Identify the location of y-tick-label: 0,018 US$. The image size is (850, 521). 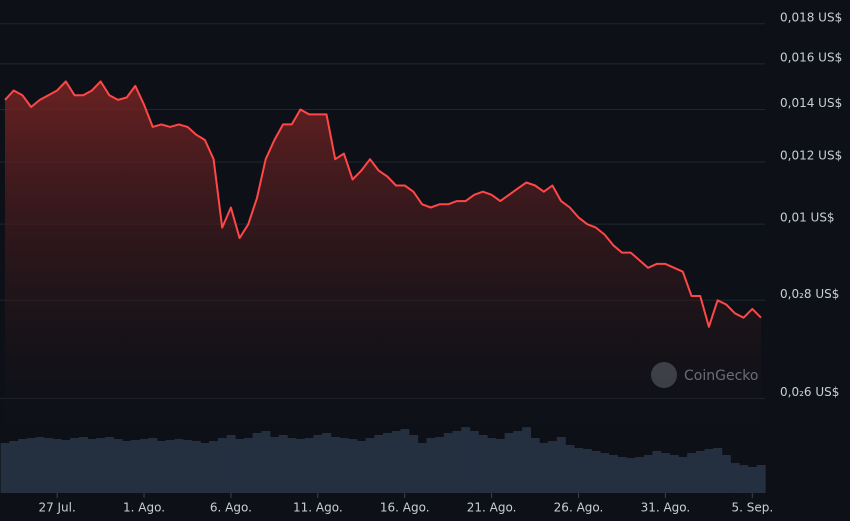
(811, 17).